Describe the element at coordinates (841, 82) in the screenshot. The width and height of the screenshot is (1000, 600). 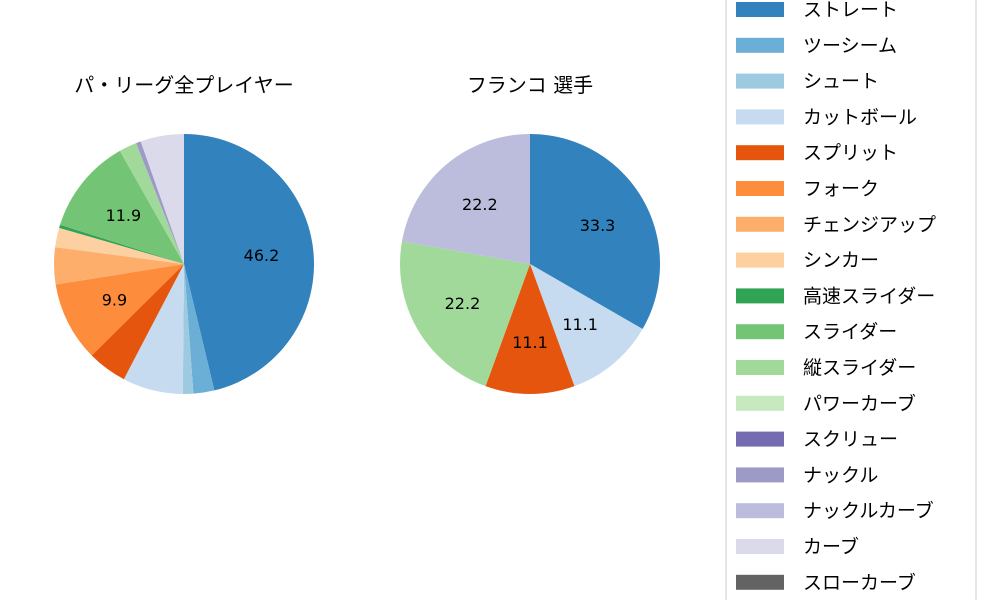
I see `legend-label: シュート` at that location.